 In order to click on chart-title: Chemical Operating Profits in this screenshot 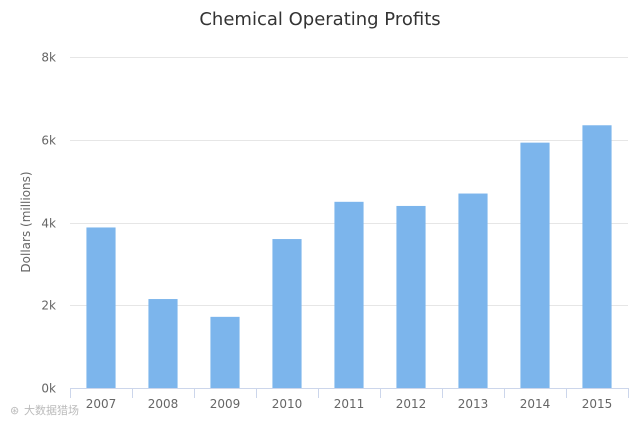, I will do `click(319, 19)`.